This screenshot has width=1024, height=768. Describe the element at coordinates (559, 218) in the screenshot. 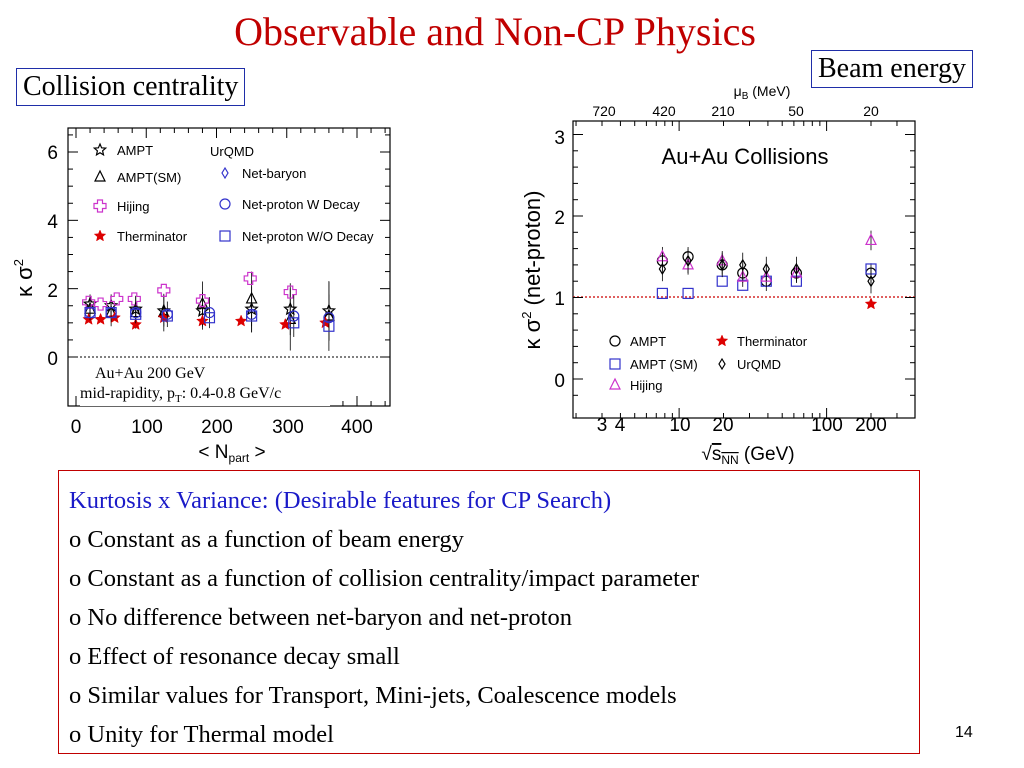

I see `right-ytick-label: 2` at that location.